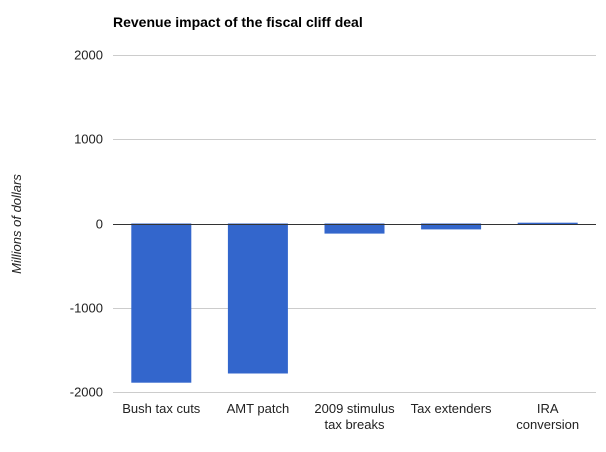  Describe the element at coordinates (238, 22) in the screenshot. I see `chart-title: Revenue impact of the fiscal cliff deal` at that location.